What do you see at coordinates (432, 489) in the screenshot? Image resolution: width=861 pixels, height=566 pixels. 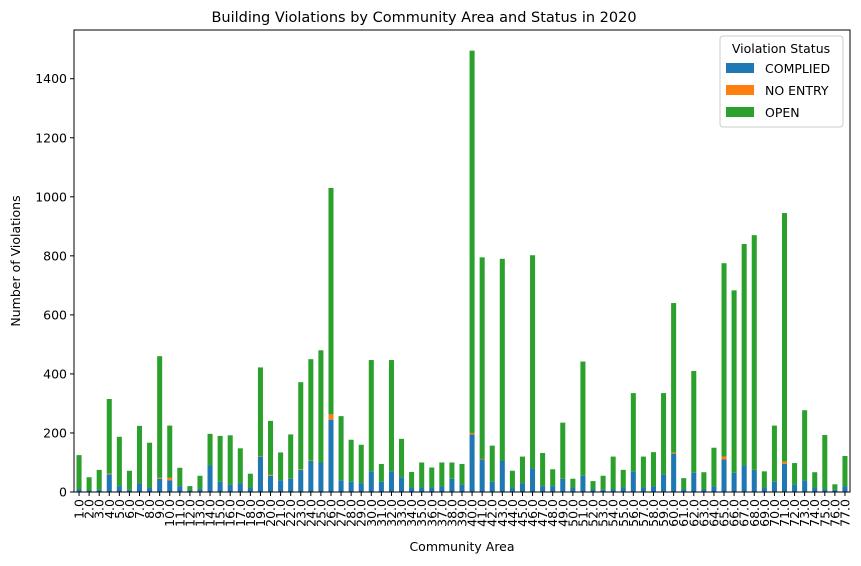 I see `bar-segment-complied-36.0` at bounding box center [432, 489].